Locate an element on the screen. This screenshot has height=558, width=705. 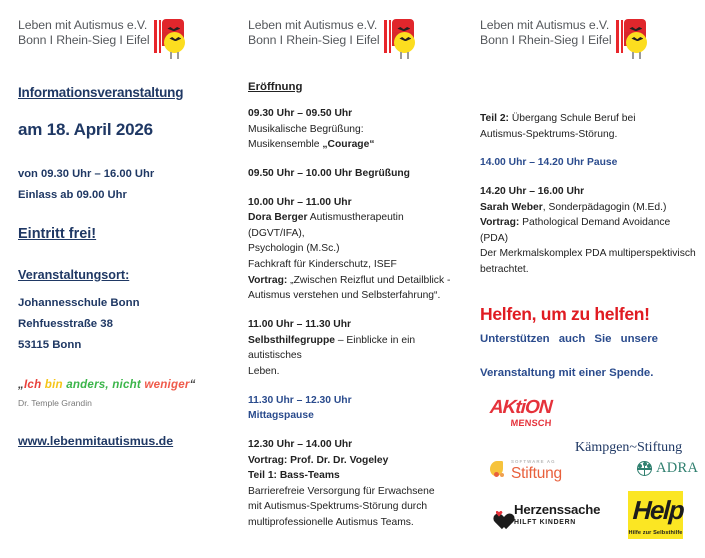
event-doors-open: Einlass ab 09.00 Uhr is located at coordinates (72, 195).